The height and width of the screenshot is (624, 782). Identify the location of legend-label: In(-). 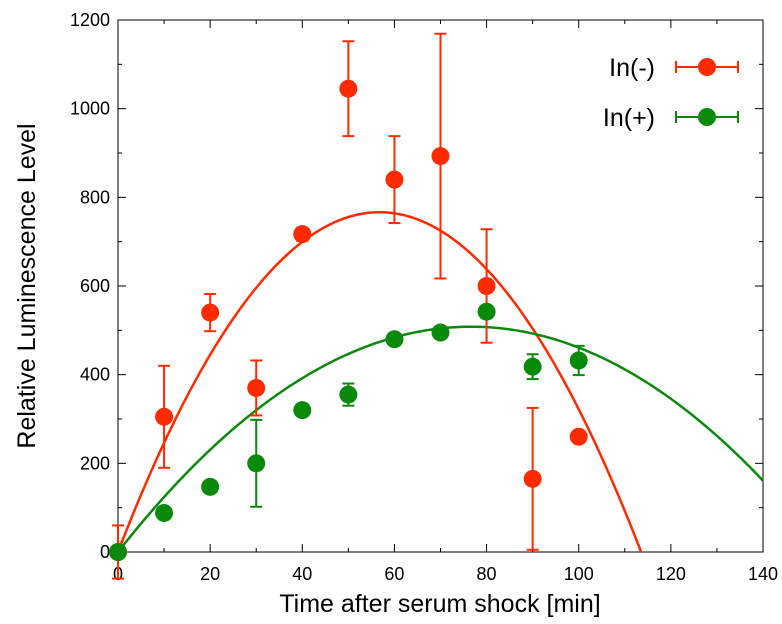
(632, 68).